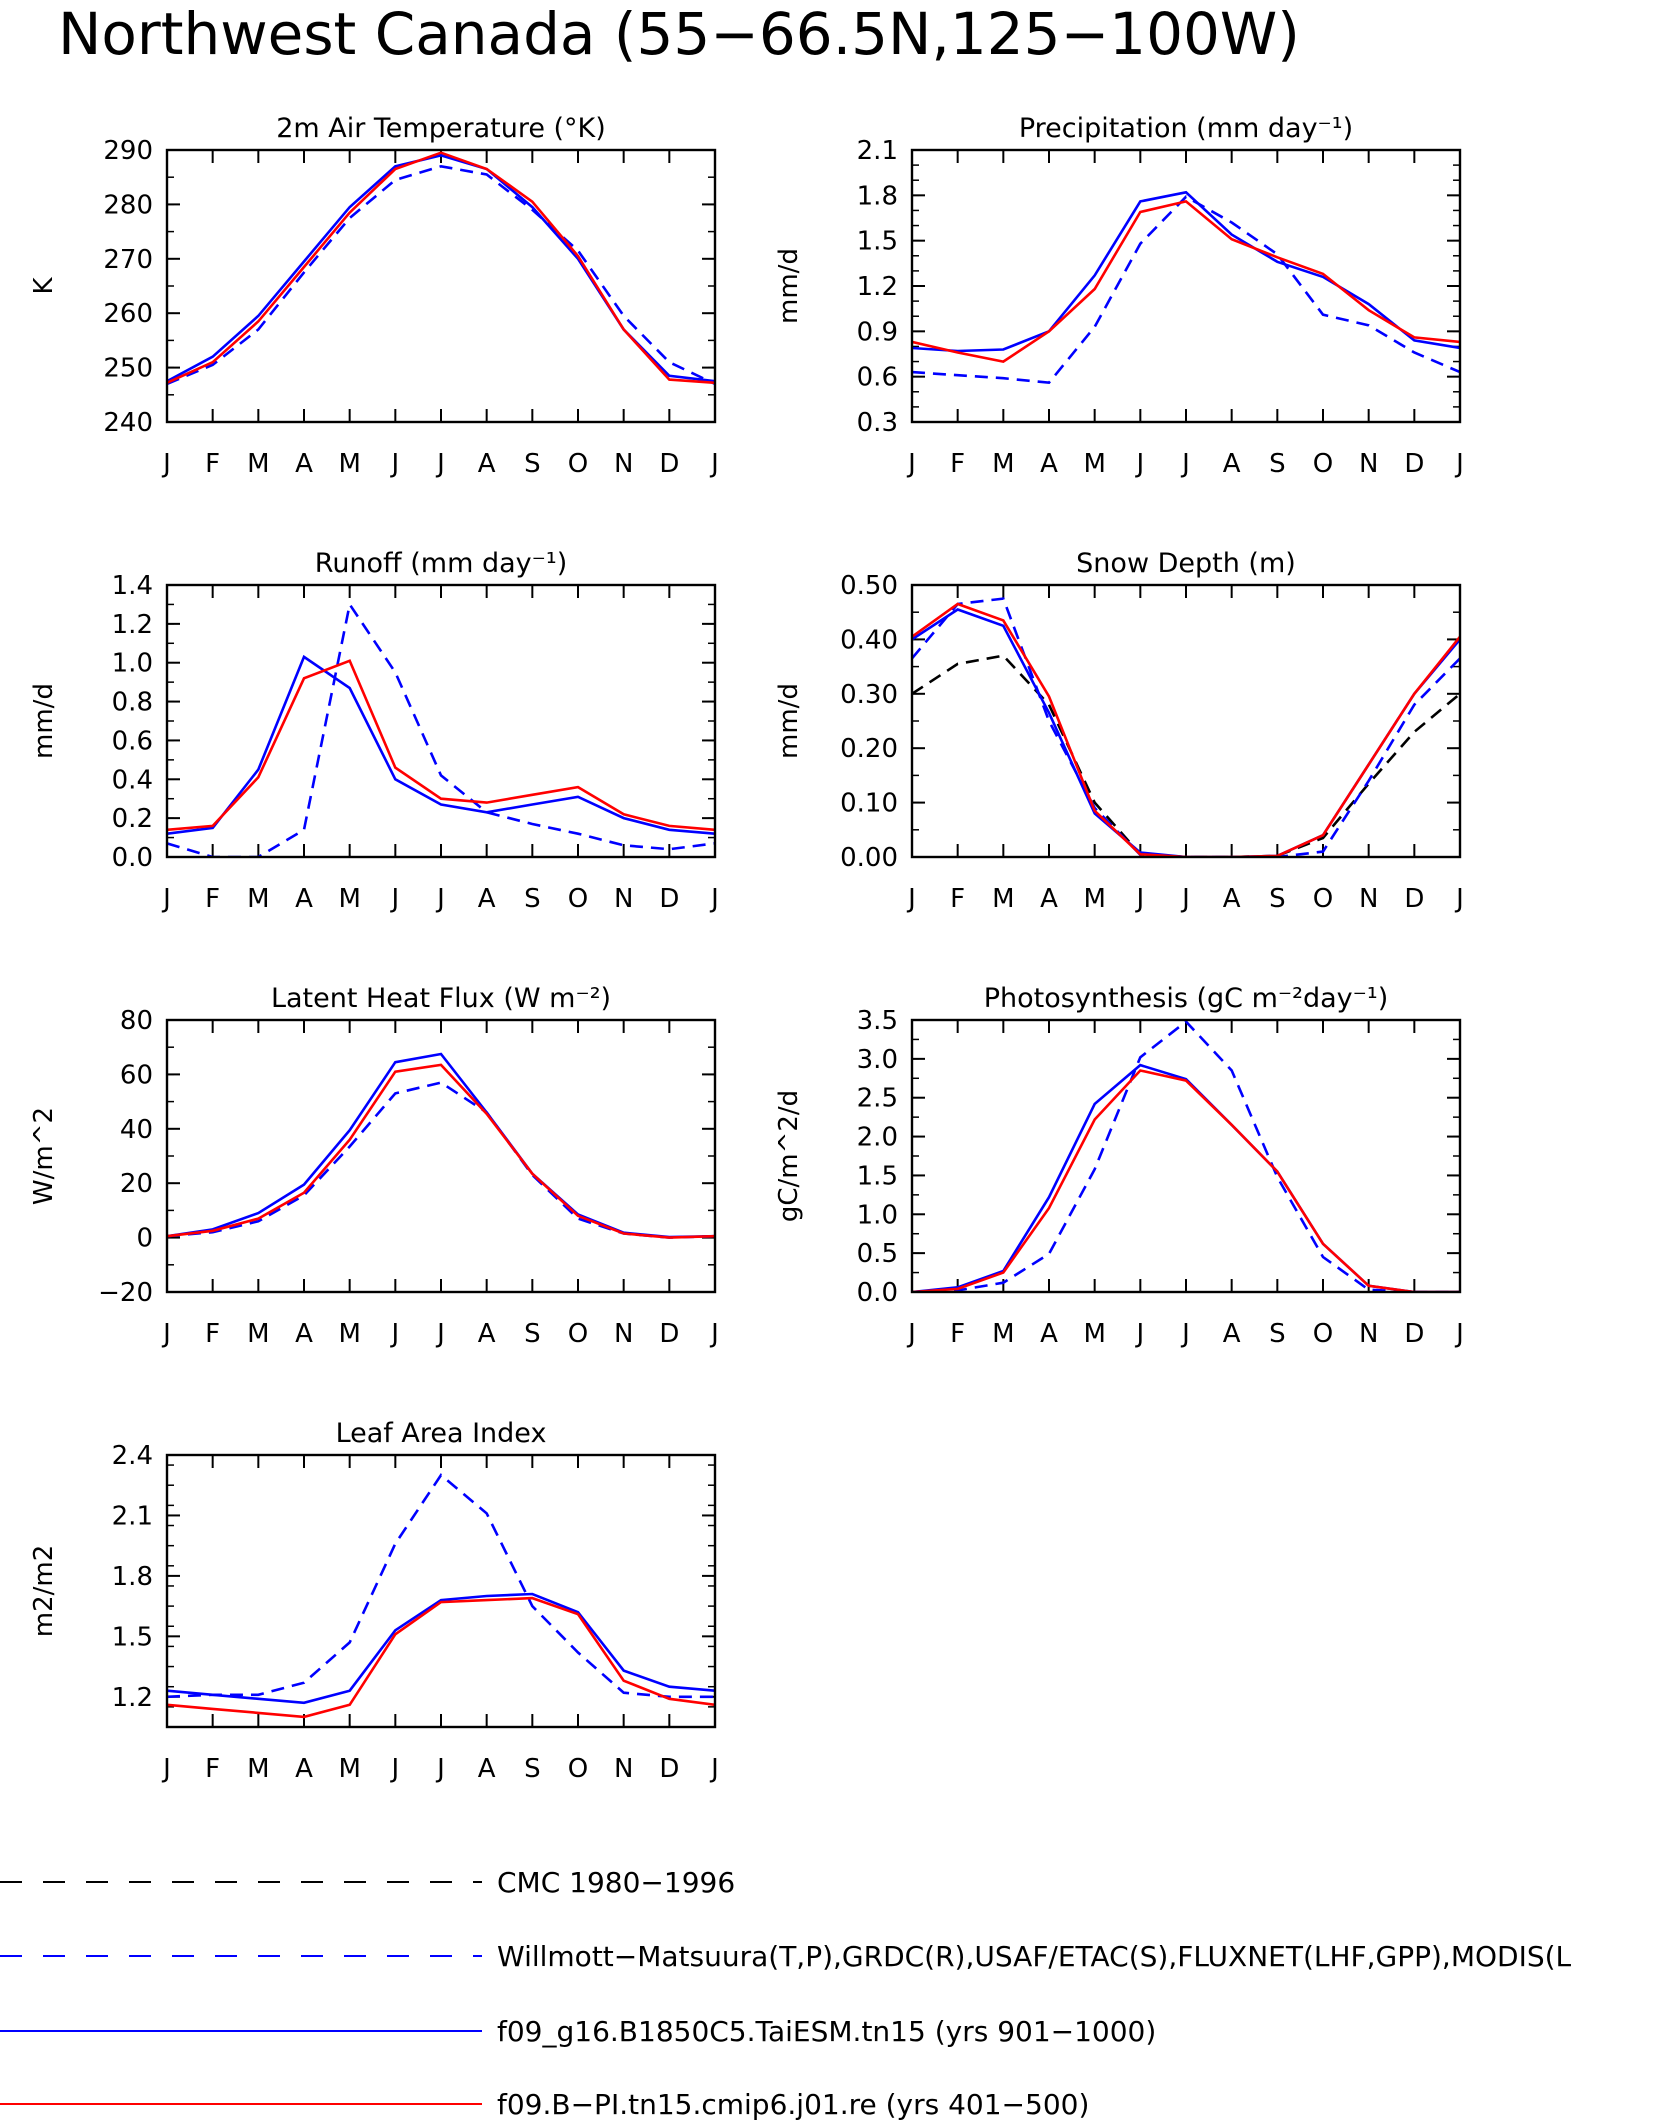 Image resolution: width=1670 pixels, height=2123 pixels. What do you see at coordinates (136, 1130) in the screenshot?
I see `y-tick-label: 40` at bounding box center [136, 1130].